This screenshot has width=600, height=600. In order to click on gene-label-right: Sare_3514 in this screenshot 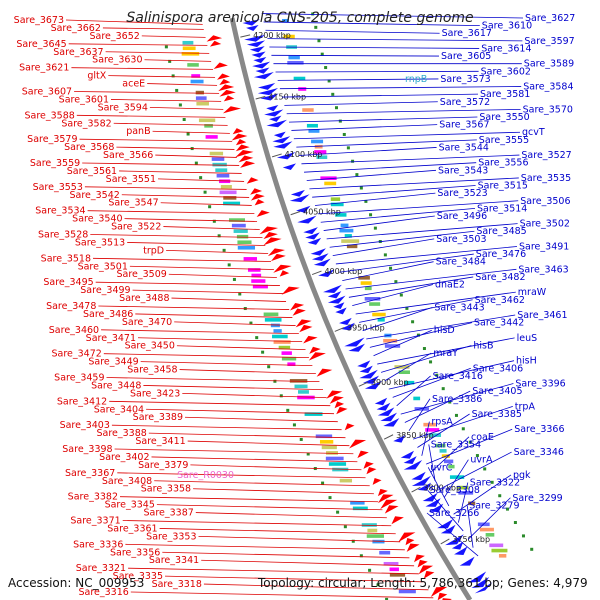, I will do `click(502, 208)`.